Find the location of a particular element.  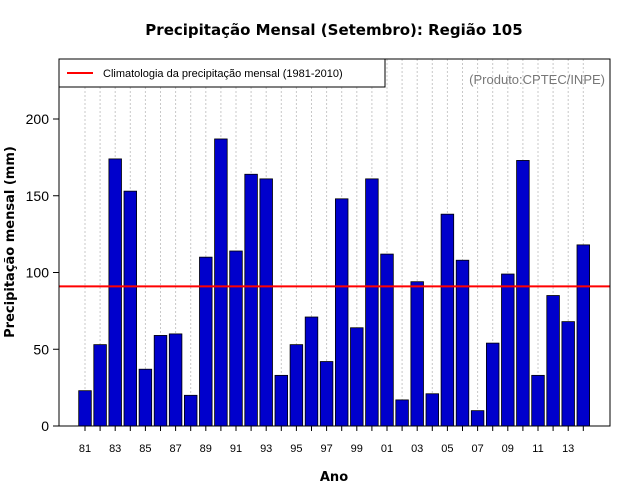

x-tick-label-01: 01 is located at coordinates (387, 449).